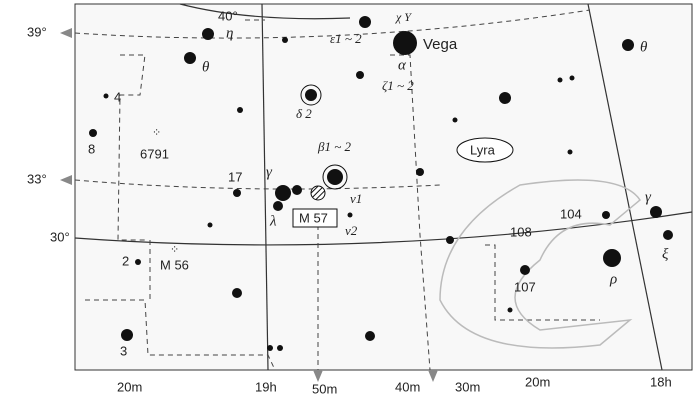 This screenshot has width=697, height=404. What do you see at coordinates (398, 85) in the screenshot?
I see `star-label: ζ1 ~ 2` at bounding box center [398, 85].